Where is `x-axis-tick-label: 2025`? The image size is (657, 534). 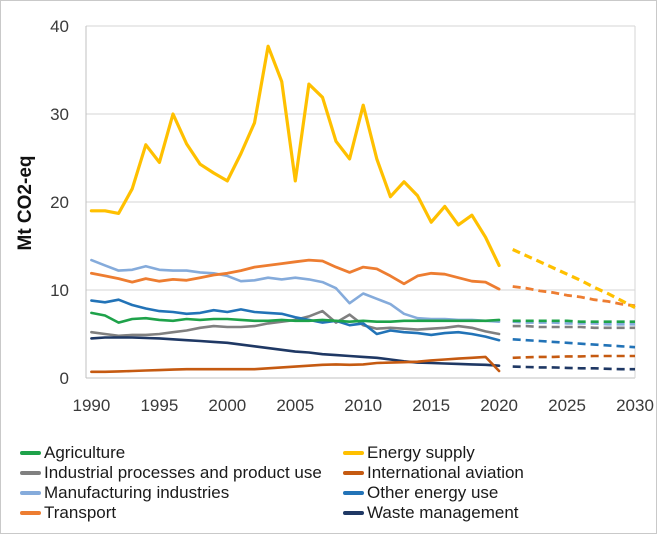 x-axis-tick-label: 2025 is located at coordinates (567, 405).